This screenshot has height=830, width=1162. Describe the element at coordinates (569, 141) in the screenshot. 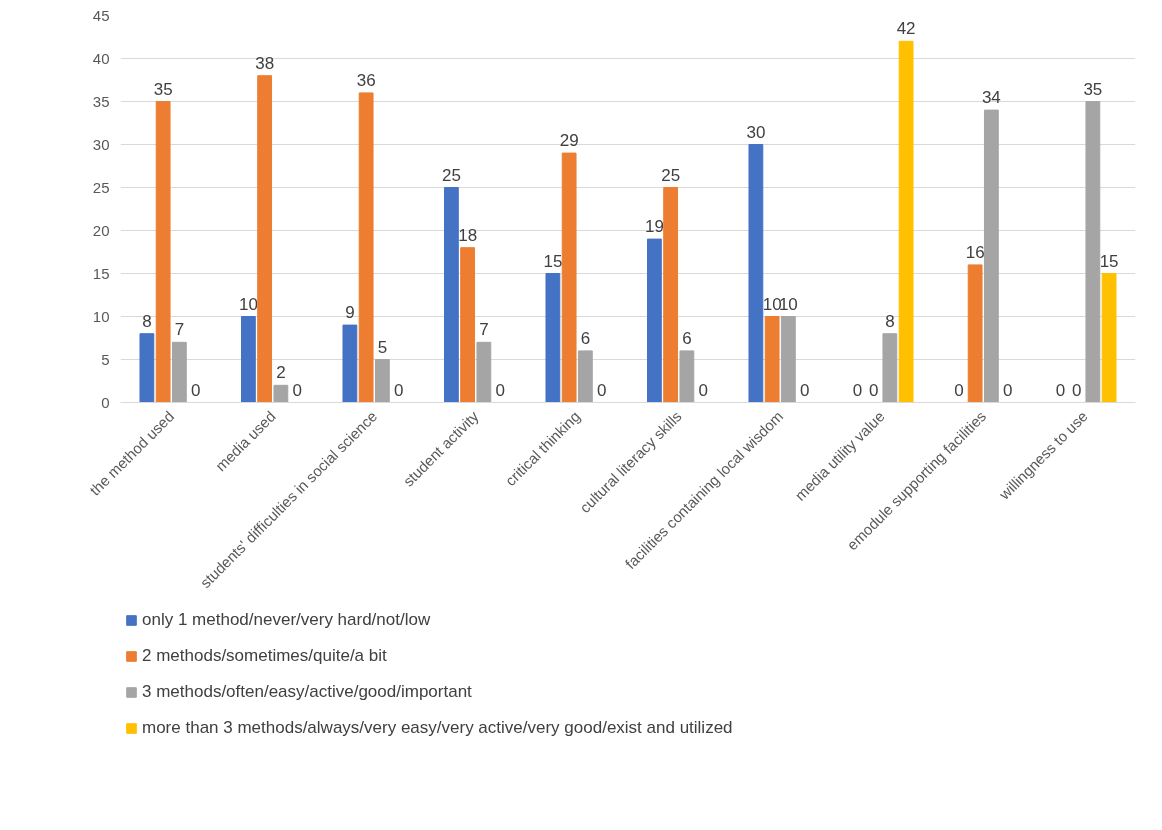

I see `data-label: 29` at that location.